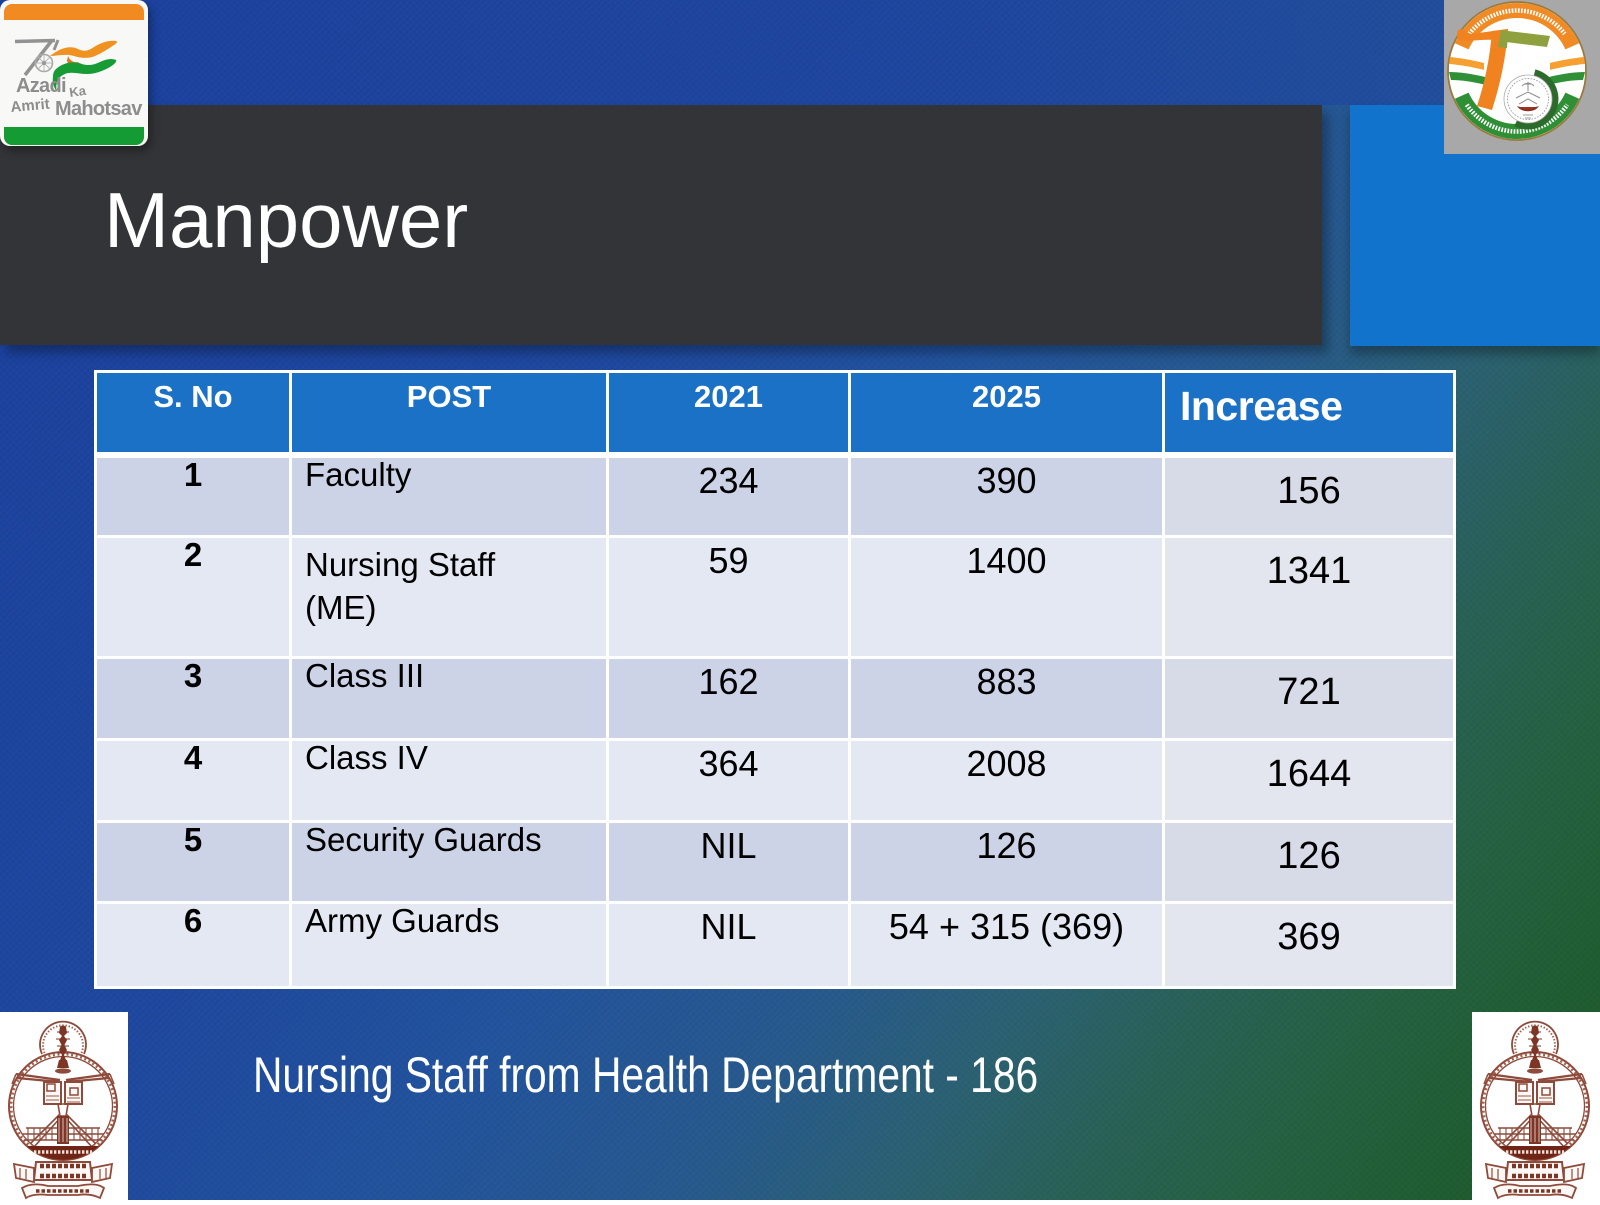 The height and width of the screenshot is (1205, 1600). What do you see at coordinates (77, 91) in the screenshot?
I see `svg-text: Ka` at bounding box center [77, 91].